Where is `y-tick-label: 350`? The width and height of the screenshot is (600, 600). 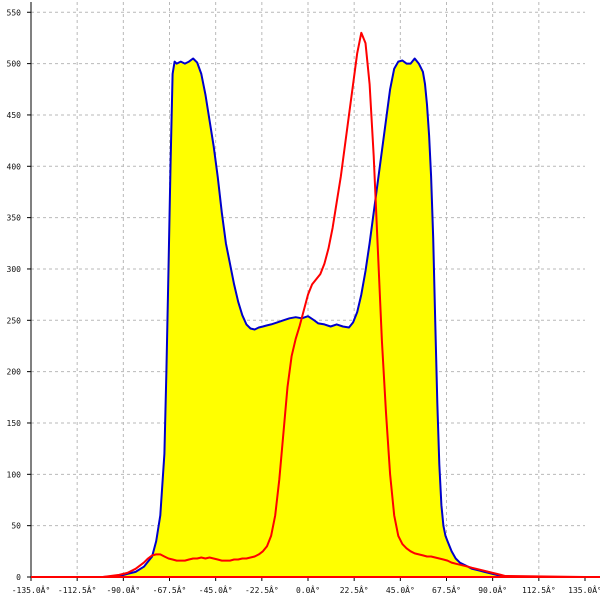
y-tick-label: 350 is located at coordinates (14, 218).